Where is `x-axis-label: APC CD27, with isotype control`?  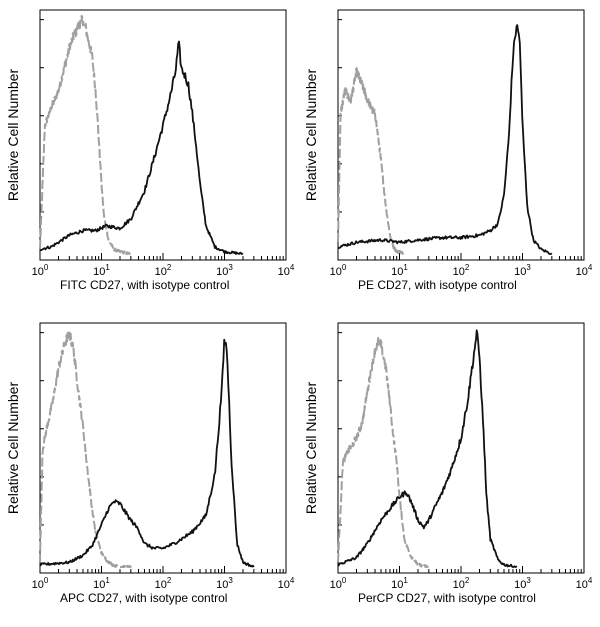
x-axis-label: APC CD27, with isotype control is located at coordinates (143, 598).